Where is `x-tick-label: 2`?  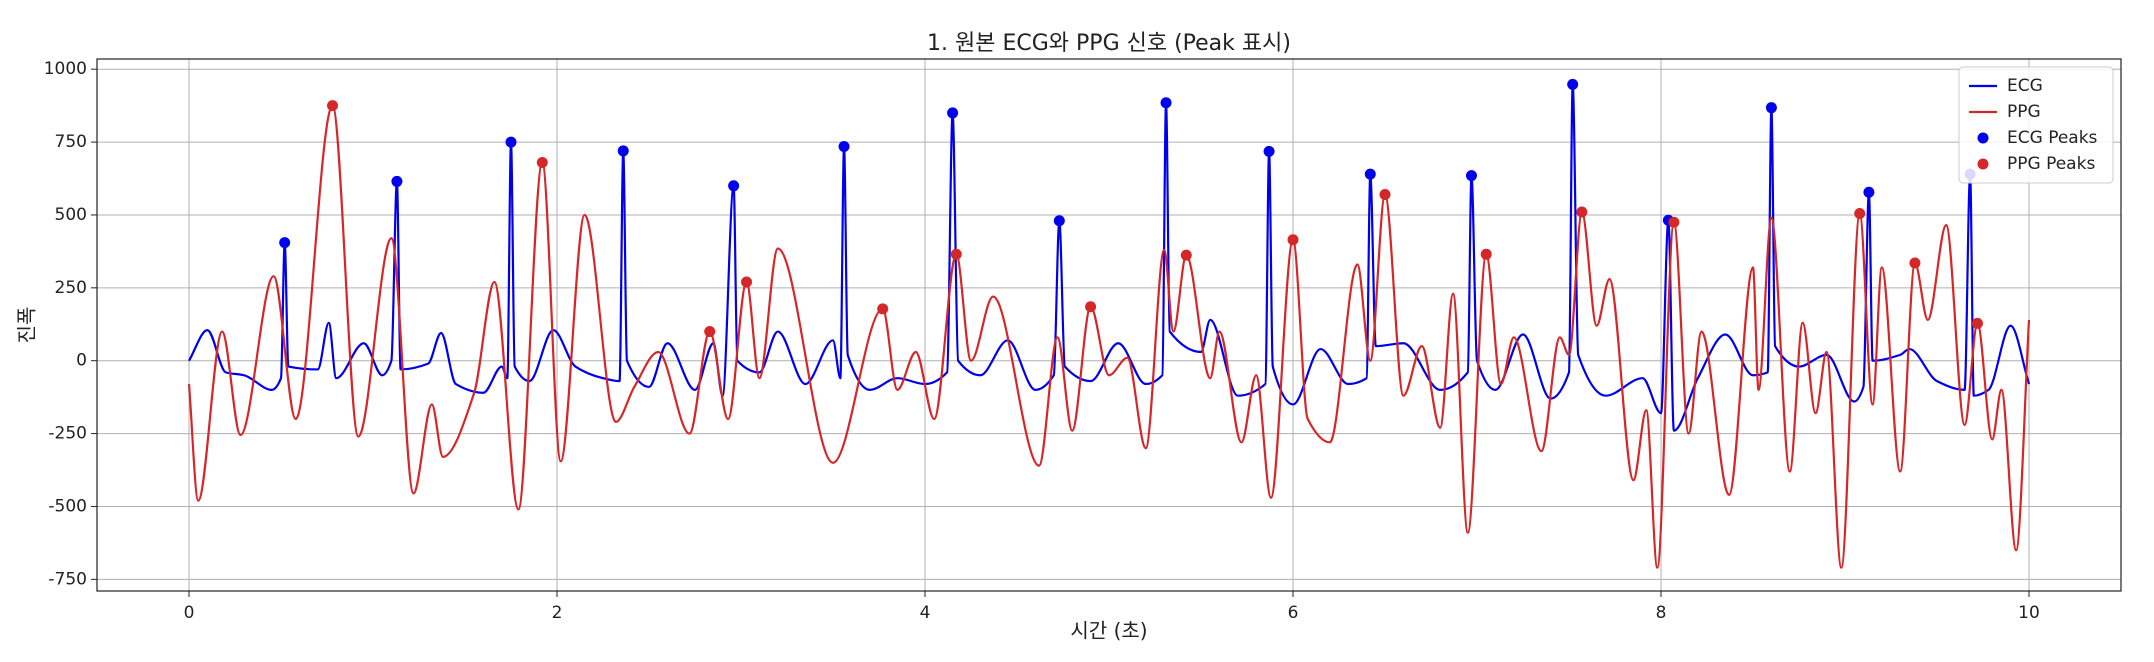
x-tick-label: 2 is located at coordinates (557, 613).